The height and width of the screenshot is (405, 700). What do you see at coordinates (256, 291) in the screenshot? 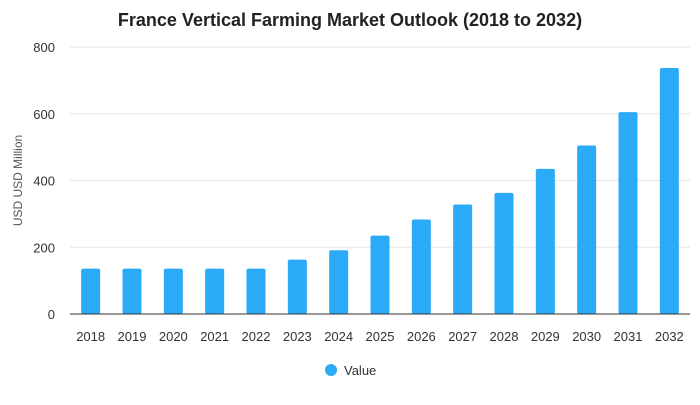
I see `bar-2022` at bounding box center [256, 291].